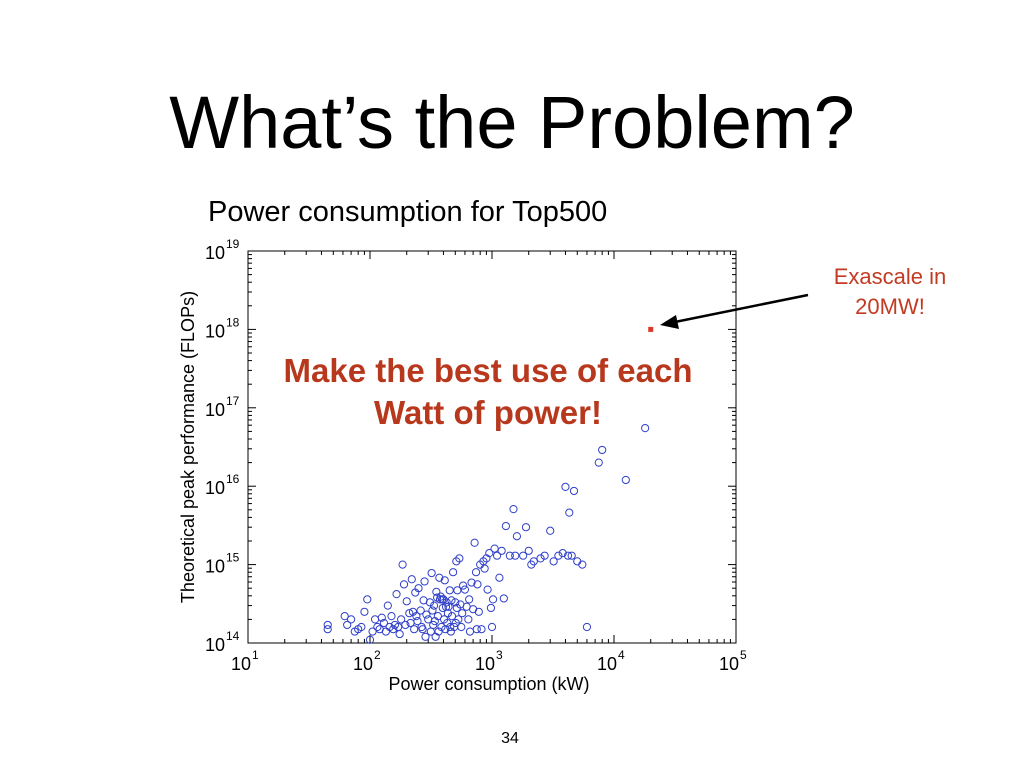 The height and width of the screenshot is (768, 1024). I want to click on x-tick-exponent: 3, so click(499, 655).